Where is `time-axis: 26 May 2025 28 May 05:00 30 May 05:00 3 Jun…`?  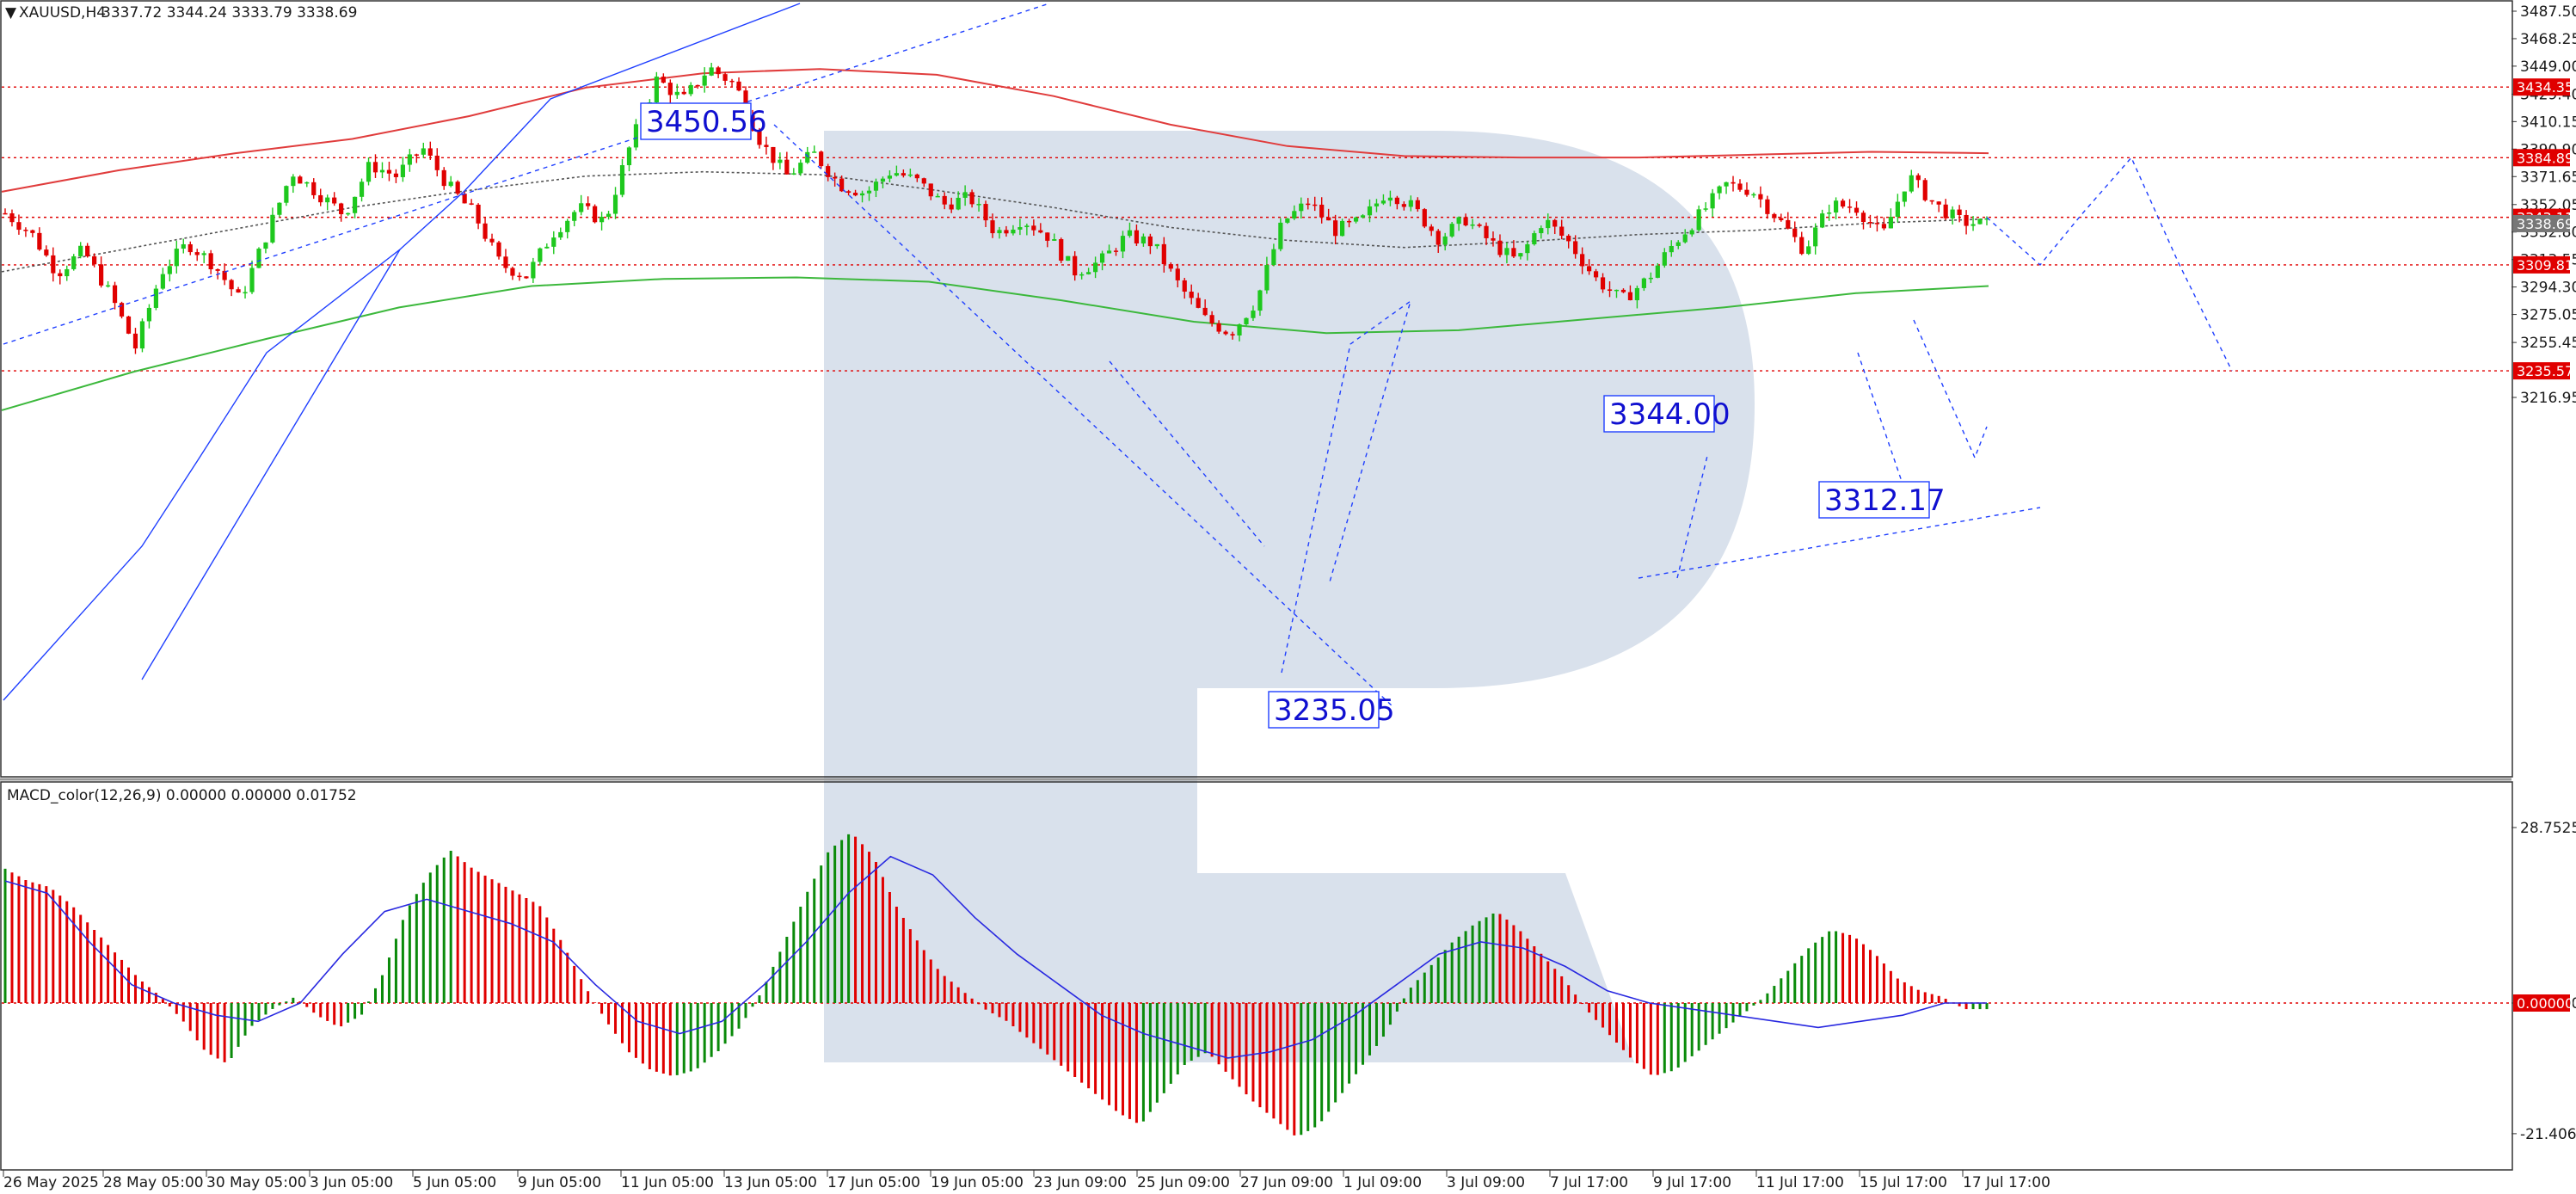
time-axis: 26 May 2025 28 May 05:00 30 May 05:00 3 Jun… is located at coordinates (1026, 1180).